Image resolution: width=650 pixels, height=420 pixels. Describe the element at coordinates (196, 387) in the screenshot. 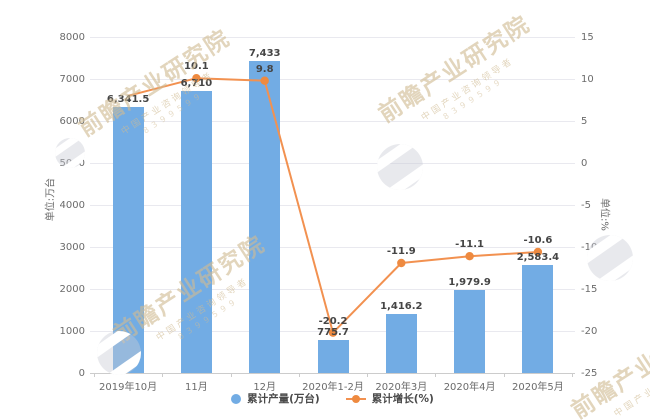

I see `x-axis-category-label: 11月` at that location.